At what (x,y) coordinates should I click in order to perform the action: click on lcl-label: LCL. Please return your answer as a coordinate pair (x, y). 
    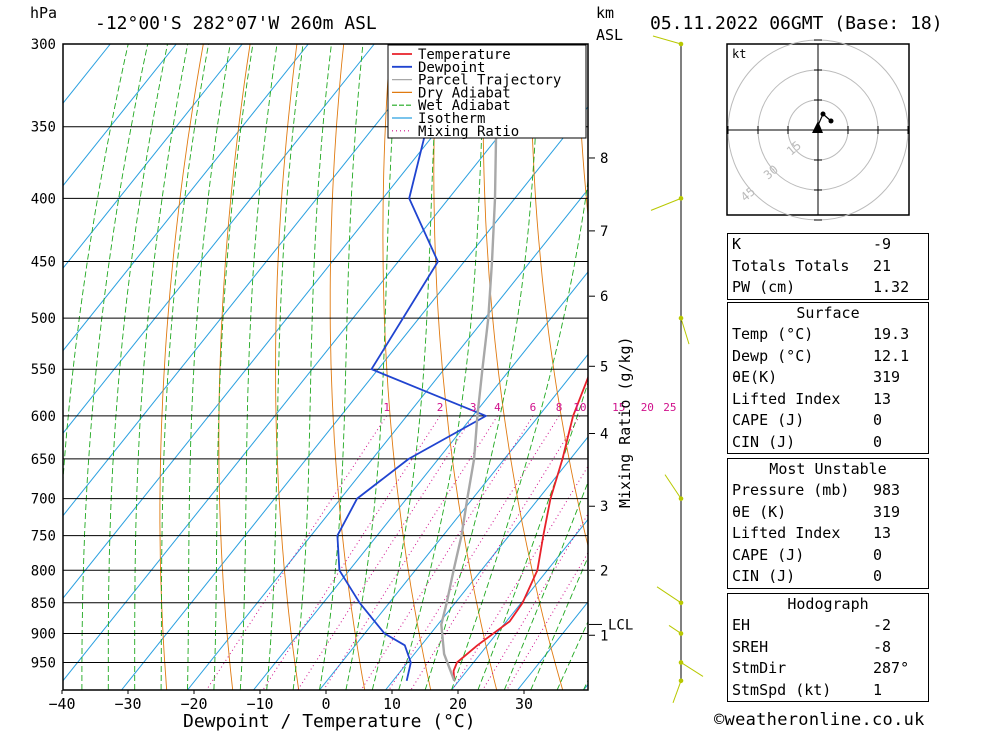
    Looking at the image, I should click on (620, 625).